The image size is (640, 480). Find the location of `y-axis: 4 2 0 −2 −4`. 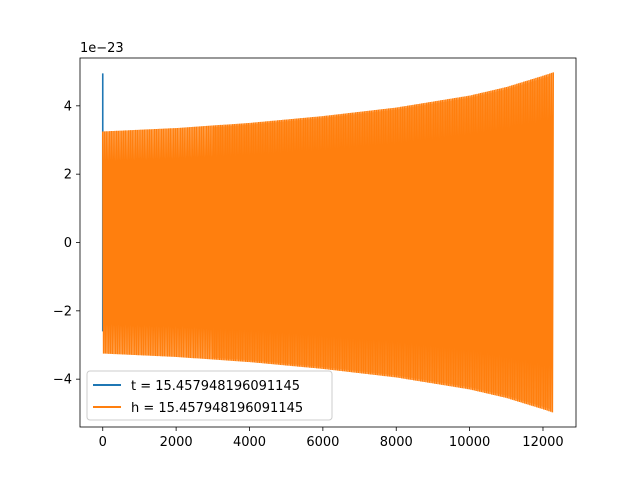

y-axis: 4 2 0 −2 −4 is located at coordinates (66, 243).